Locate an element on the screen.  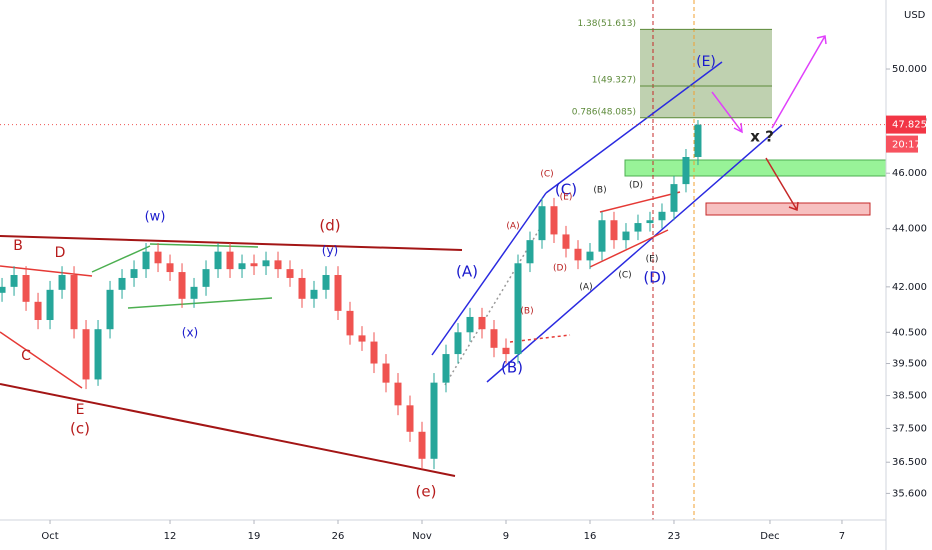
y-tick-label: 44.000 is located at coordinates (909, 229).